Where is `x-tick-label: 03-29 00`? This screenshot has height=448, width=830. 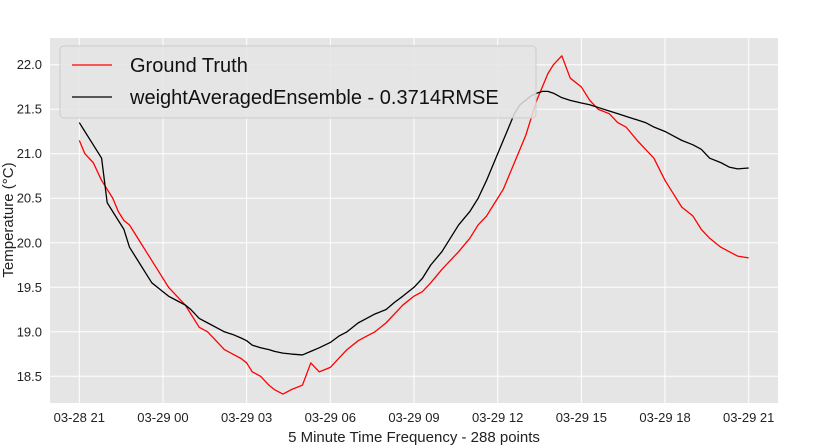
x-tick-label: 03-29 00 is located at coordinates (162, 417).